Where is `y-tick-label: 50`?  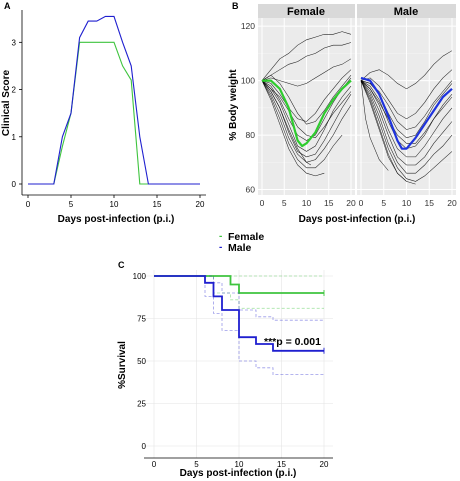
y-tick-label: 50 is located at coordinates (141, 361).